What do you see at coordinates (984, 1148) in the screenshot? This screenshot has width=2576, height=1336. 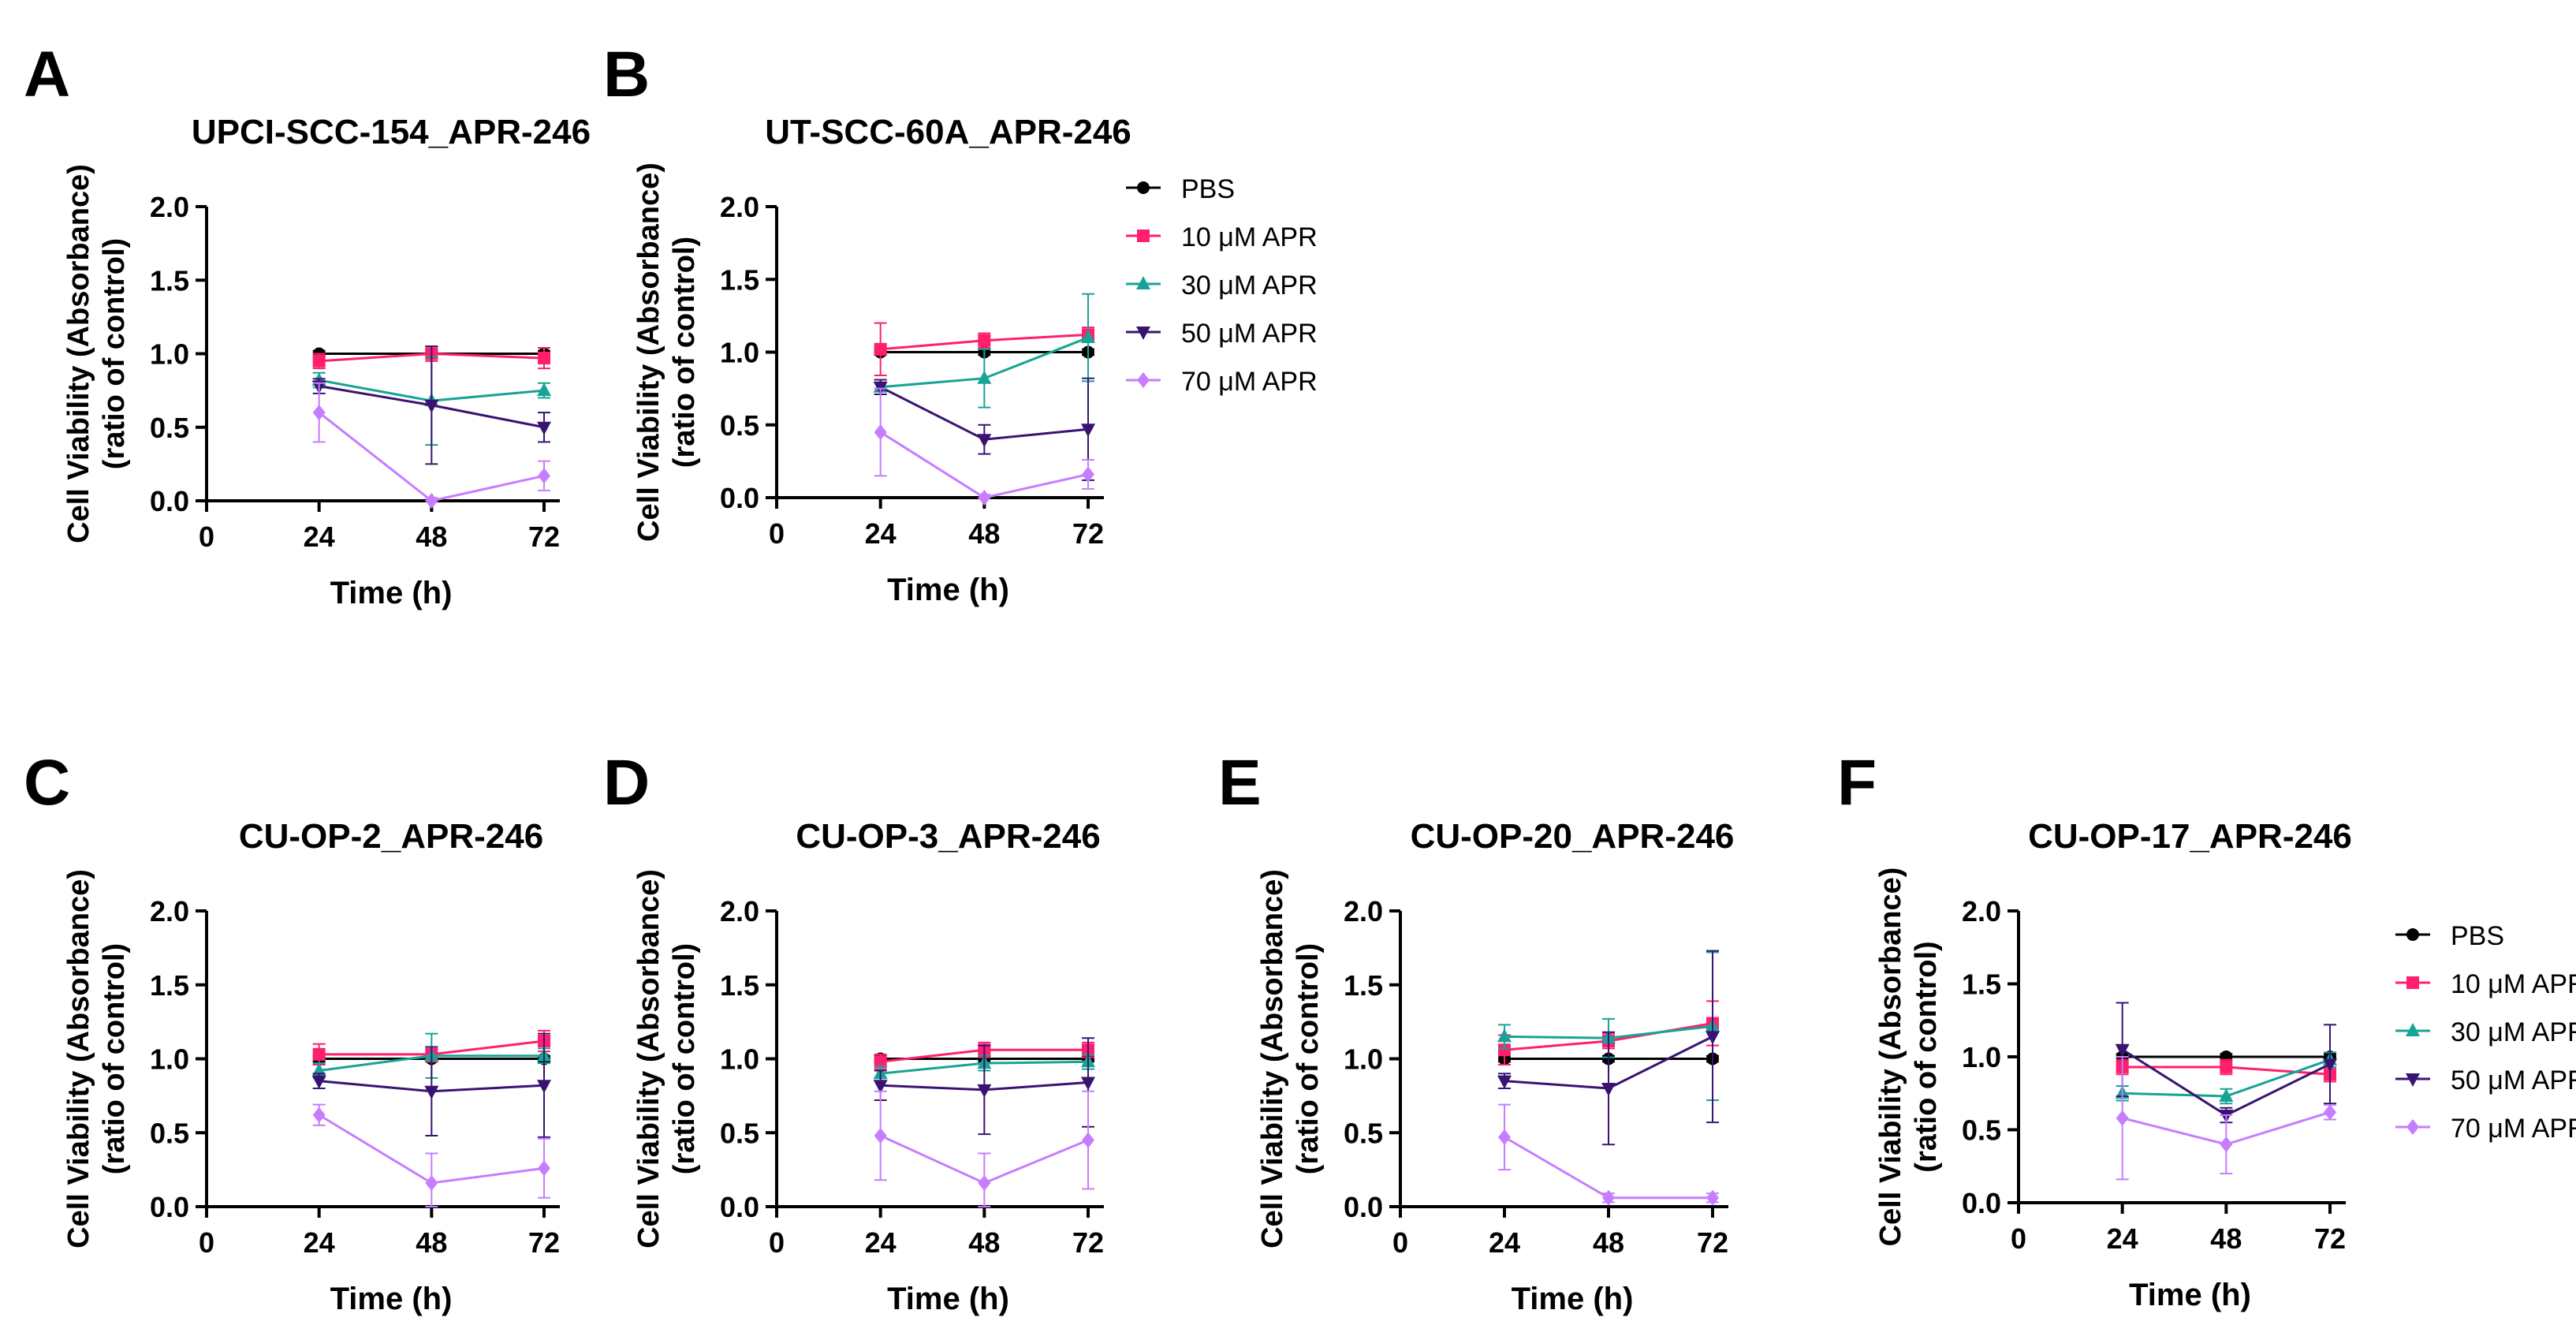 I see `series-d-70-um-apr` at bounding box center [984, 1148].